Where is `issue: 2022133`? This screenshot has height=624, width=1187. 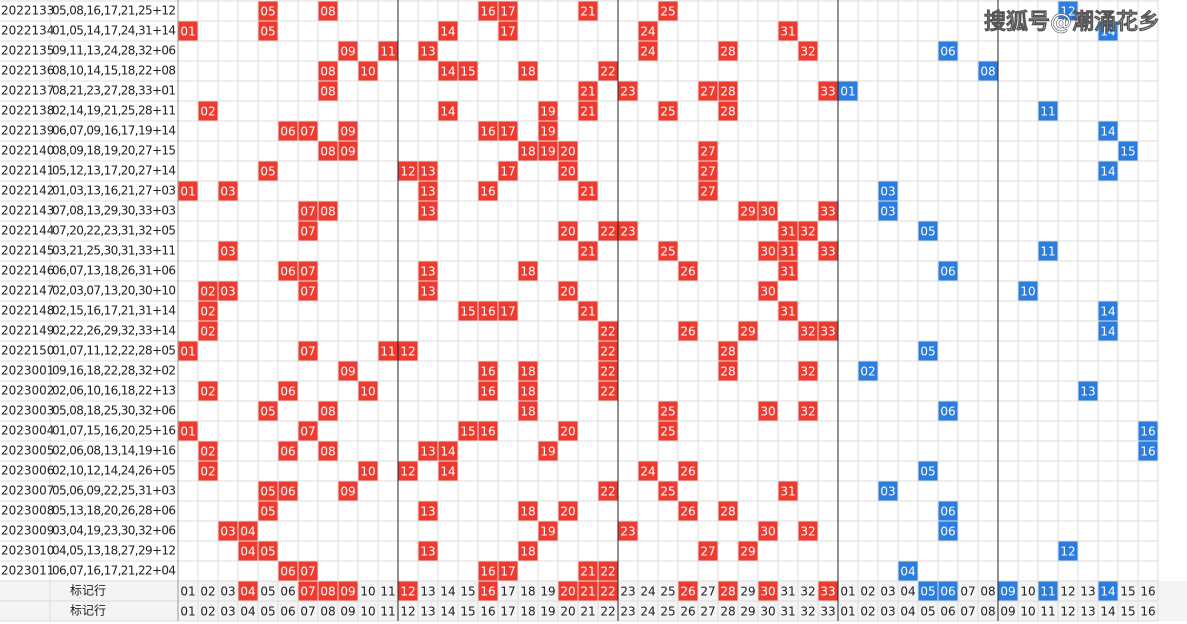 issue: 2022133 is located at coordinates (27, 11).